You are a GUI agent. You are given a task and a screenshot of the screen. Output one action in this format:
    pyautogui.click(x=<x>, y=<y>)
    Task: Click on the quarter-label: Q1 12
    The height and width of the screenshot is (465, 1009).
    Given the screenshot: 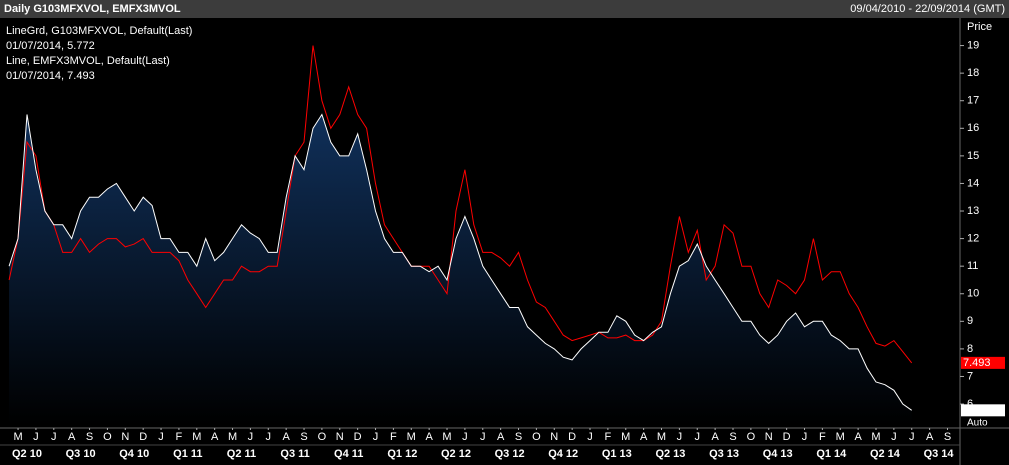 What is the action you would take?
    pyautogui.click(x=402, y=454)
    